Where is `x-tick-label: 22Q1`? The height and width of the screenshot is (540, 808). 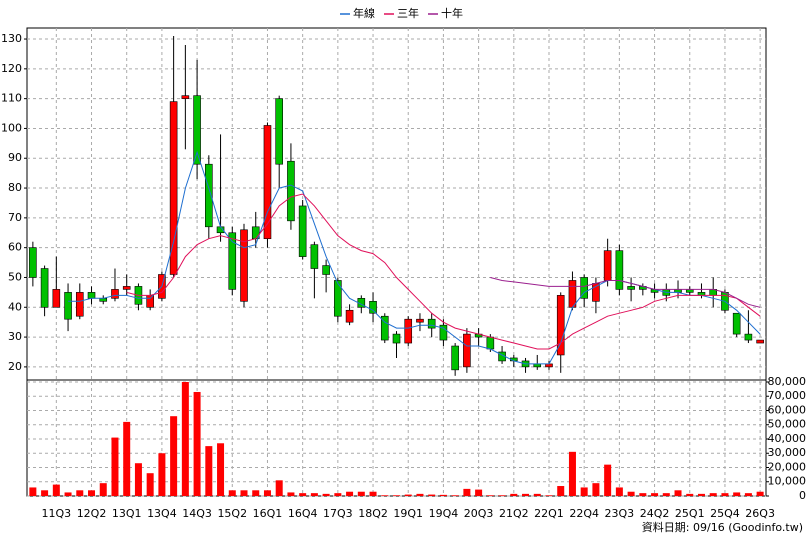
x-tick-label: 22Q1 is located at coordinates (549, 513).